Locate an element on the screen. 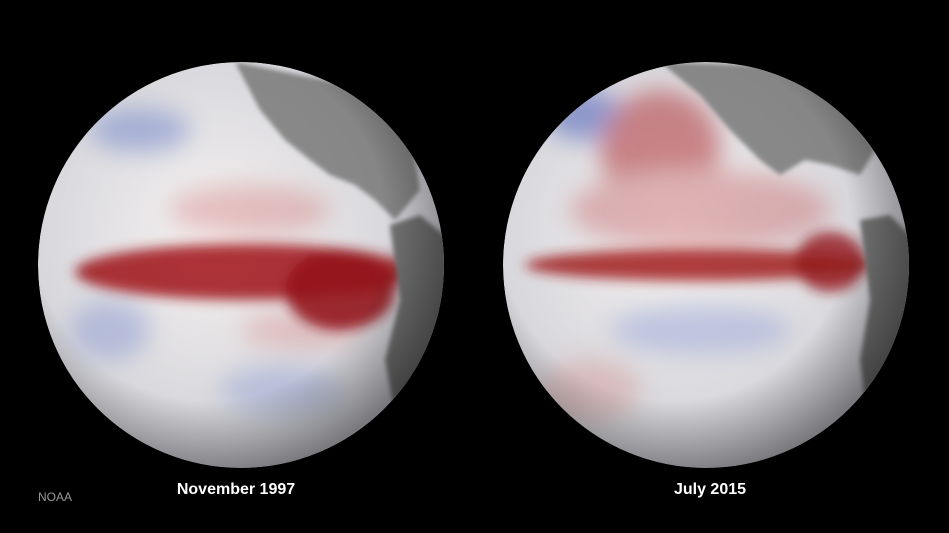 The width and height of the screenshot is (949, 533). panel-label: November 1997 is located at coordinates (236, 489).